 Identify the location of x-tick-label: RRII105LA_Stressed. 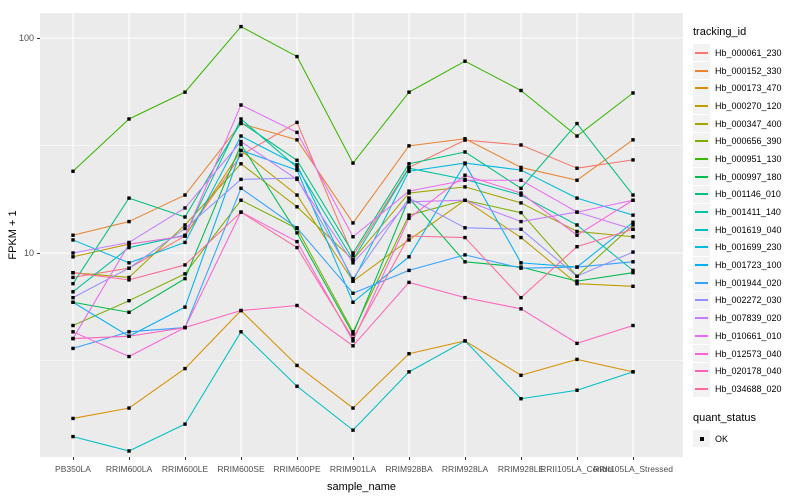
(633, 469).